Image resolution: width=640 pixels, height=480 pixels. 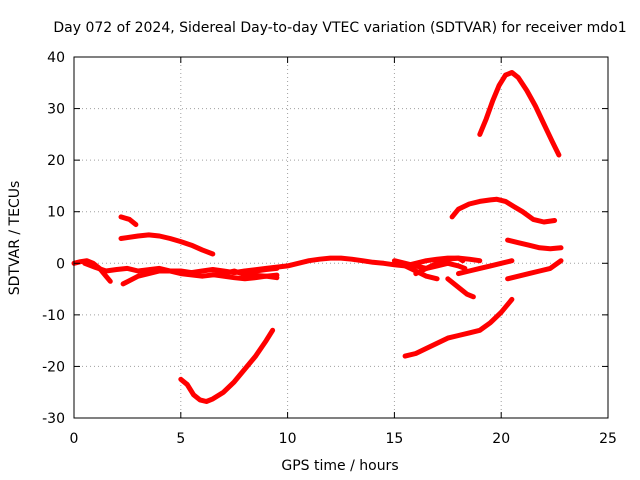 I want to click on y-tick-label: 30, so click(x=56, y=110).